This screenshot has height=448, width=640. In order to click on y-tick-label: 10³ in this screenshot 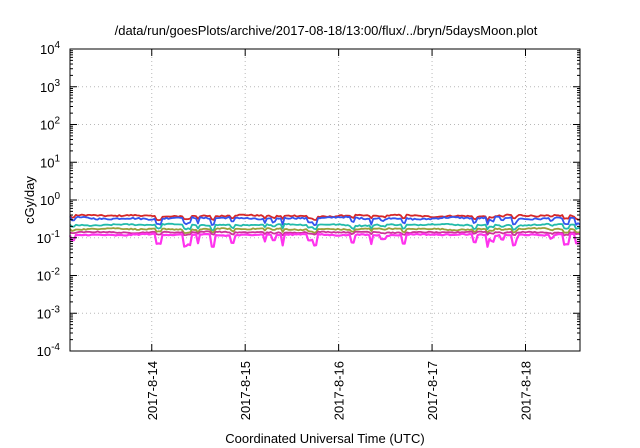, I will do `click(50, 86)`.